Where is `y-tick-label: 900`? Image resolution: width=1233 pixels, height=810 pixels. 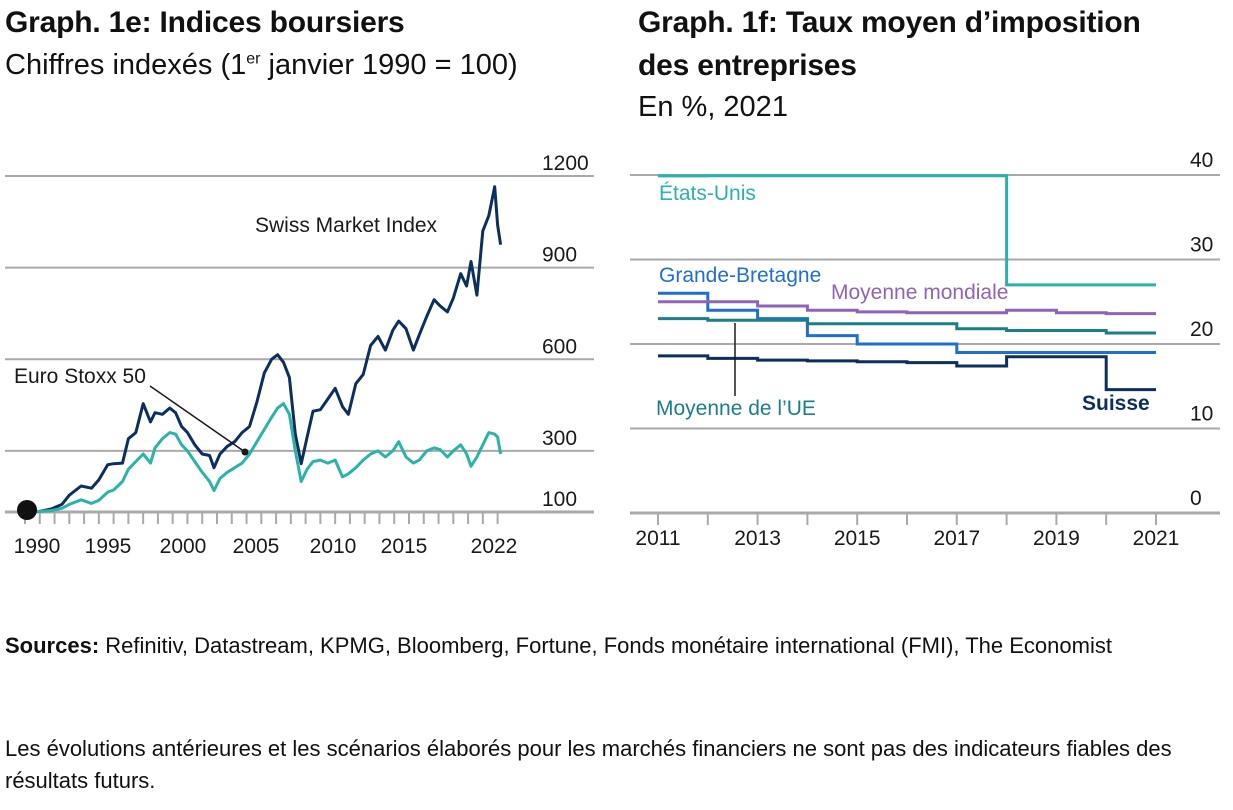 y-tick-label: 900 is located at coordinates (559, 255).